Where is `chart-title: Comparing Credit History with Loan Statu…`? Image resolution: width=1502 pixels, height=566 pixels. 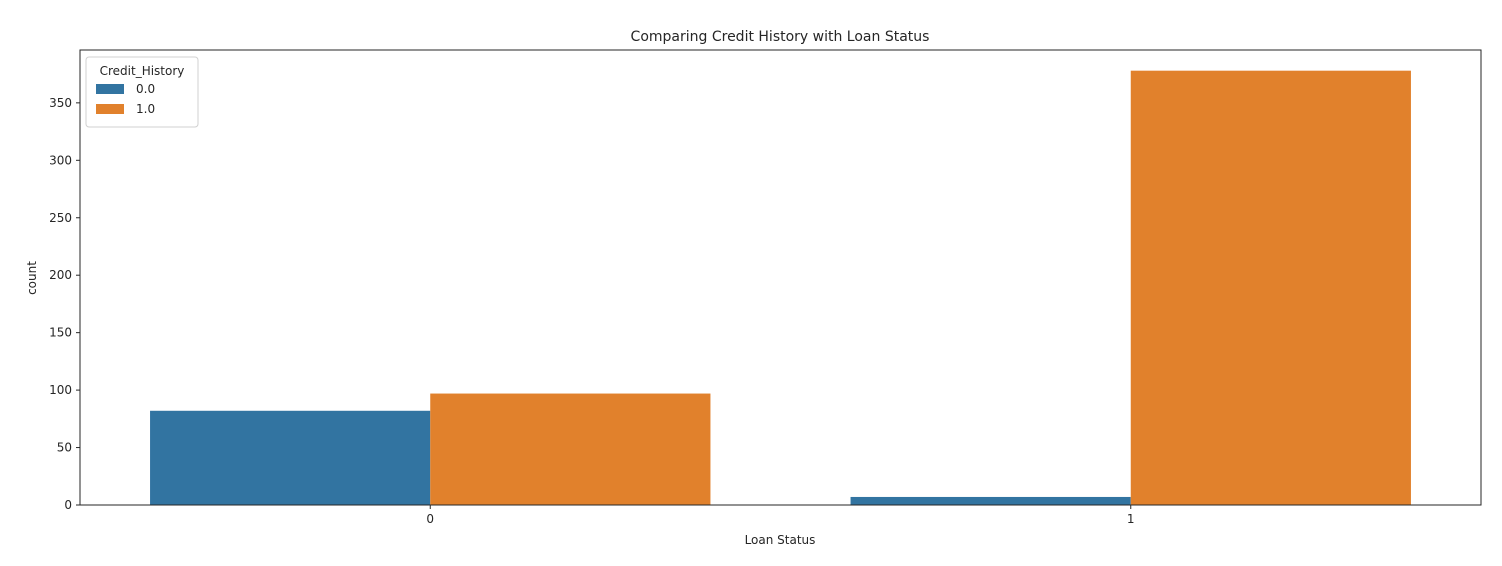
chart-title: Comparing Credit History with Loan Statu… is located at coordinates (780, 37).